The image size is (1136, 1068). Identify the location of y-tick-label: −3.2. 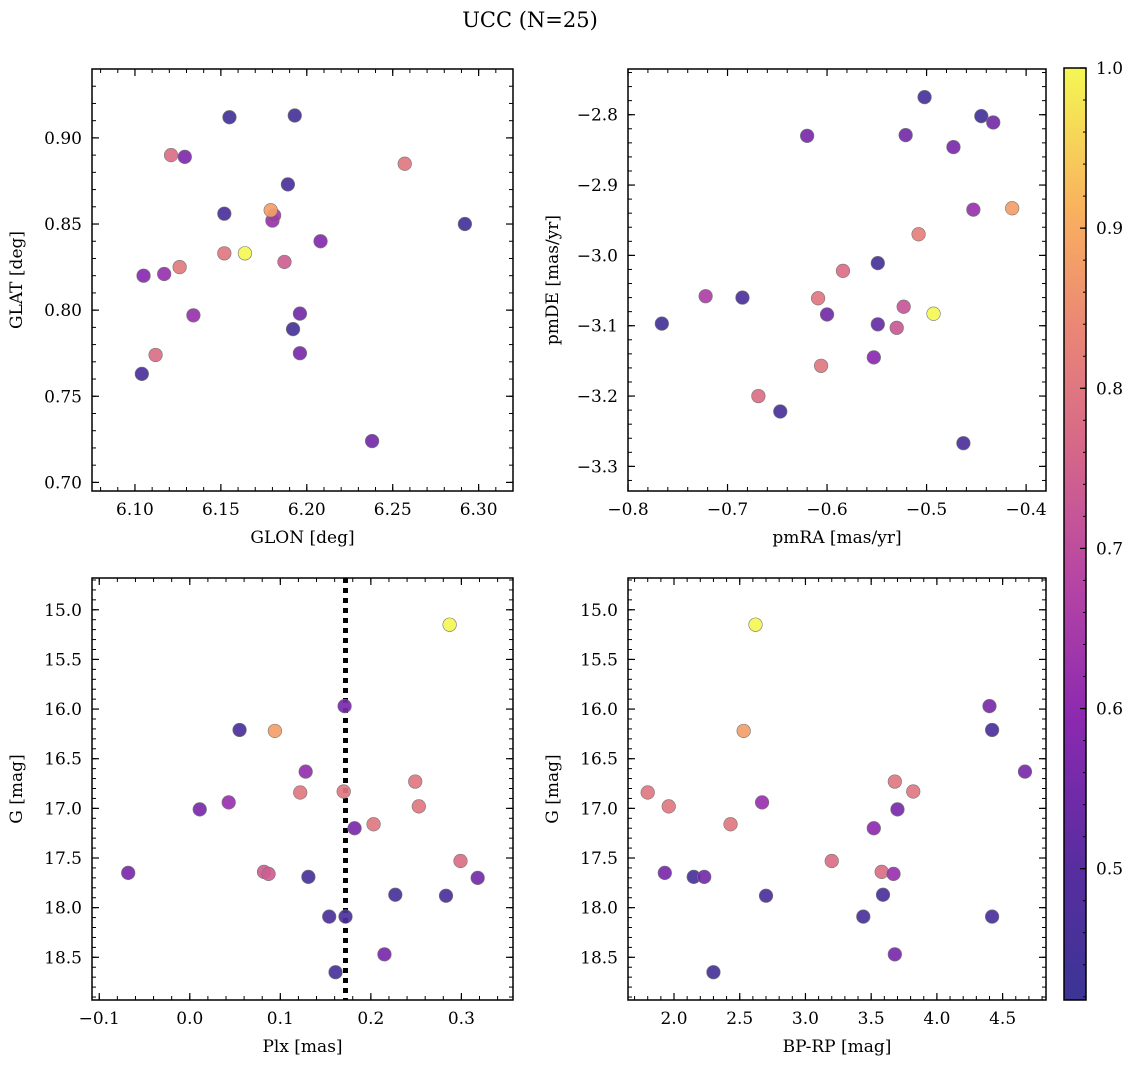
(597, 397).